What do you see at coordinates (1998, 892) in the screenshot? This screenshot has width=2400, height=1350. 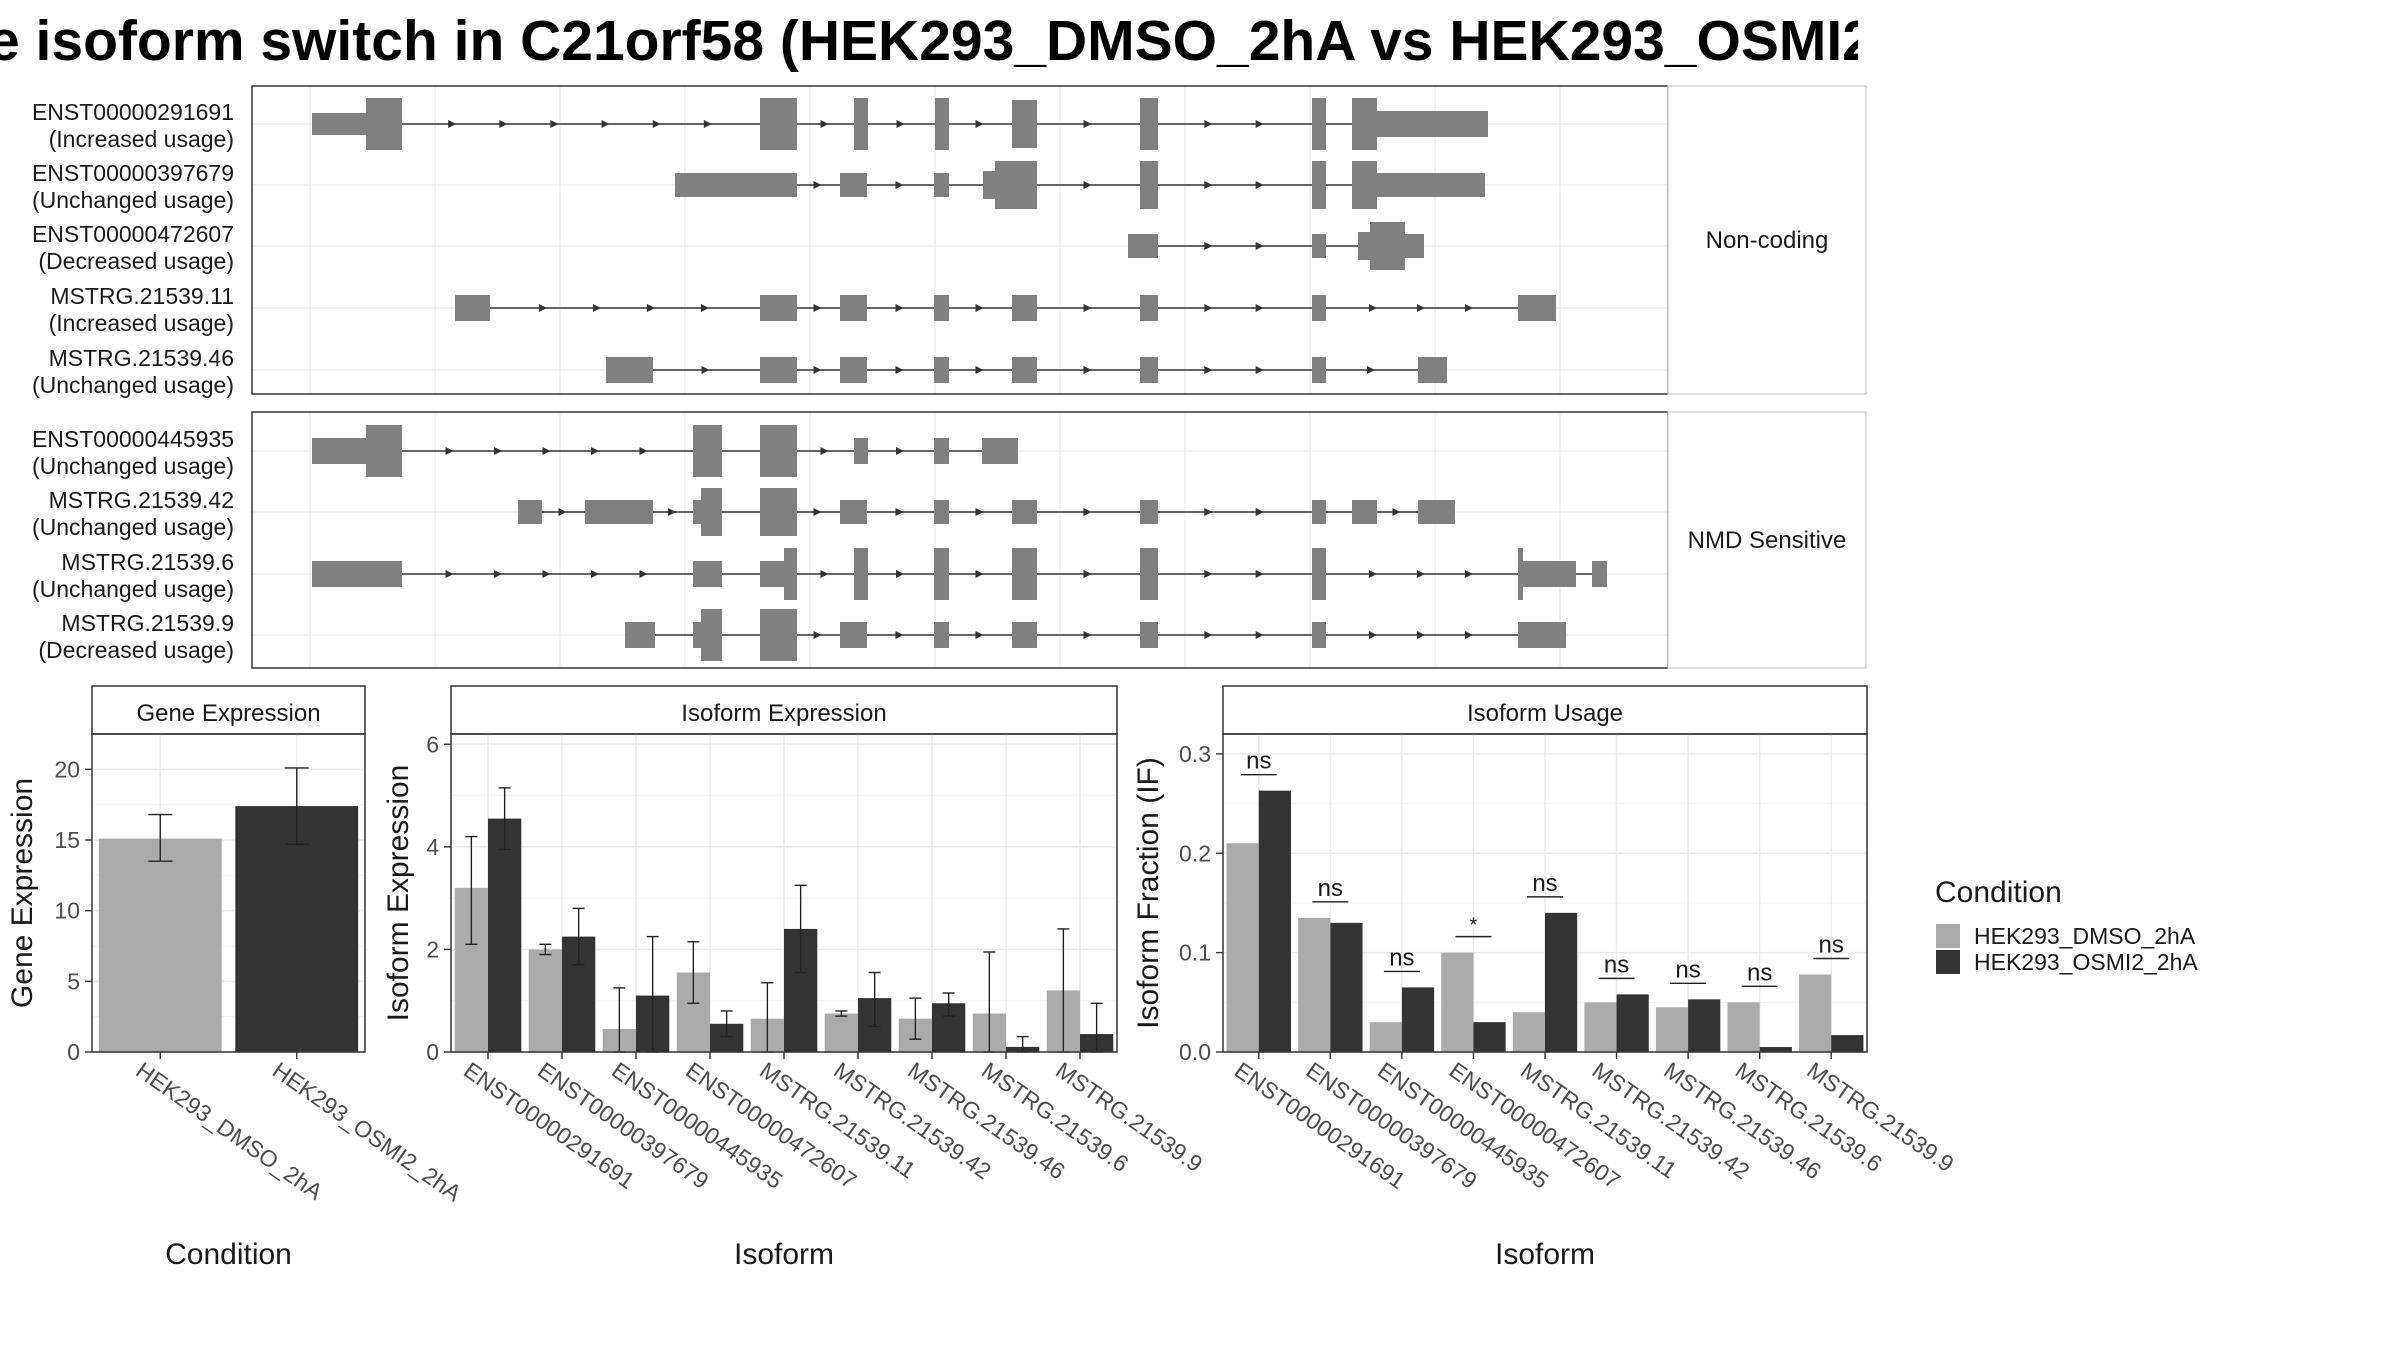 I see `legend-title: Condition` at bounding box center [1998, 892].